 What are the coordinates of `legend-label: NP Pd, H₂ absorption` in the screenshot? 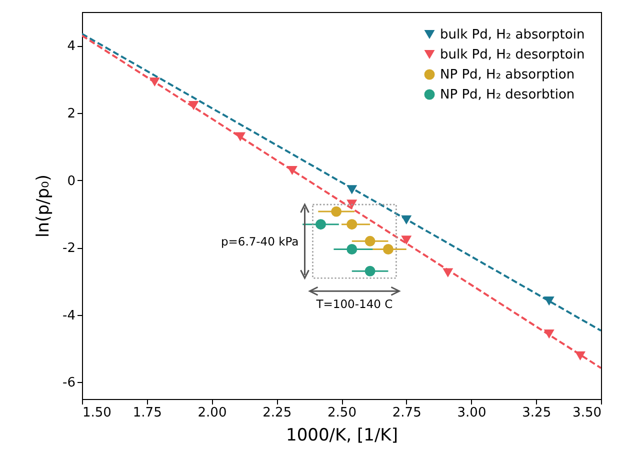 It's located at (507, 75).